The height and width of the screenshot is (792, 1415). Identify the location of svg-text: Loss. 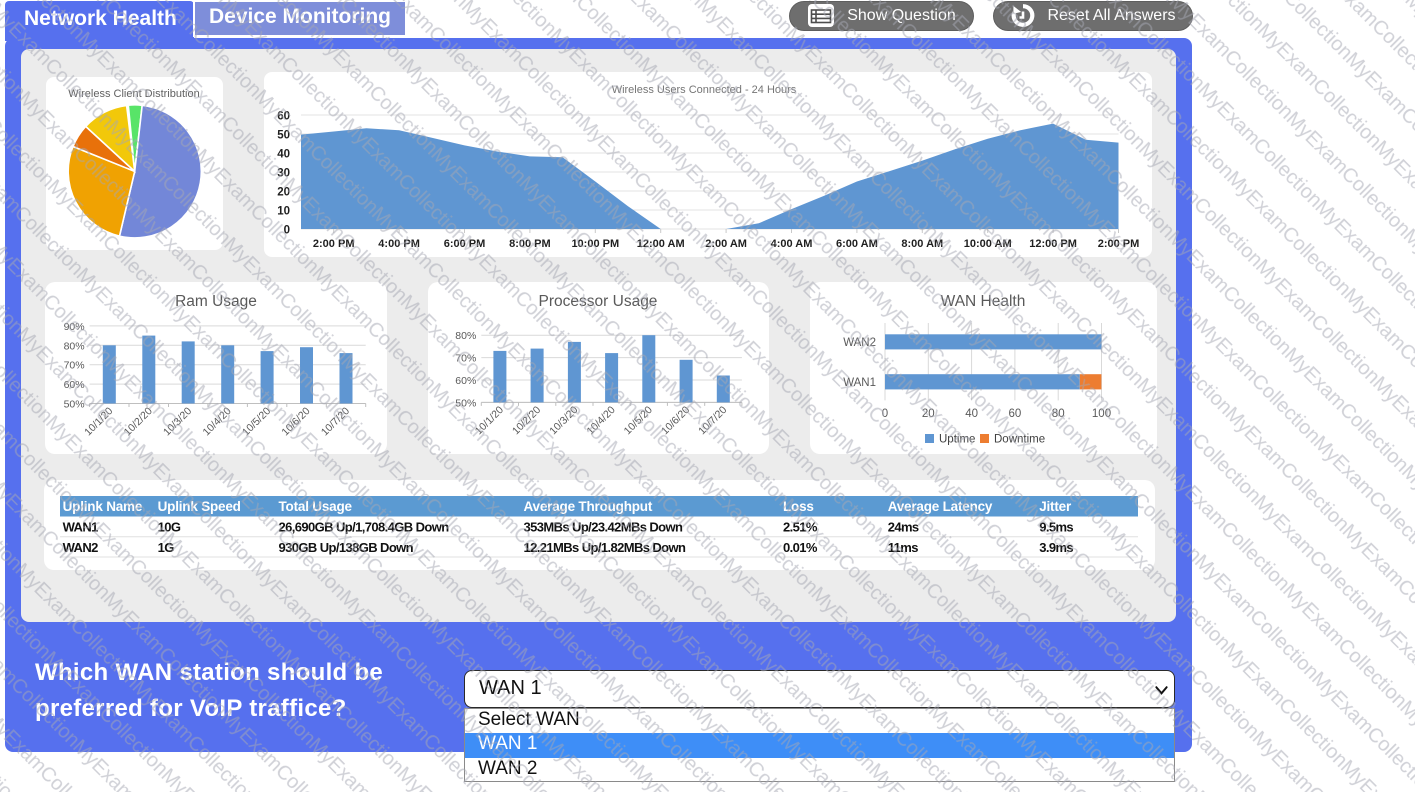
(798, 506).